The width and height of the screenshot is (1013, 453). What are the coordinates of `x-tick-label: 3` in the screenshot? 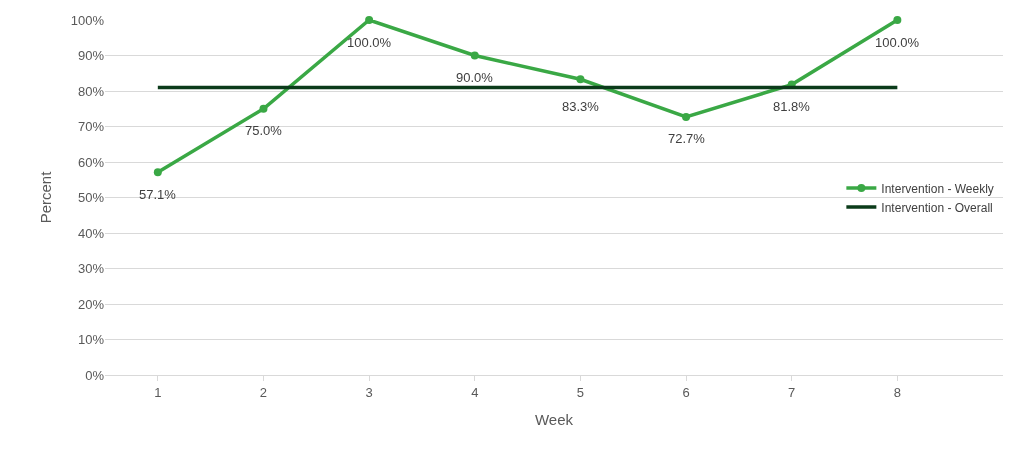 It's located at (369, 392).